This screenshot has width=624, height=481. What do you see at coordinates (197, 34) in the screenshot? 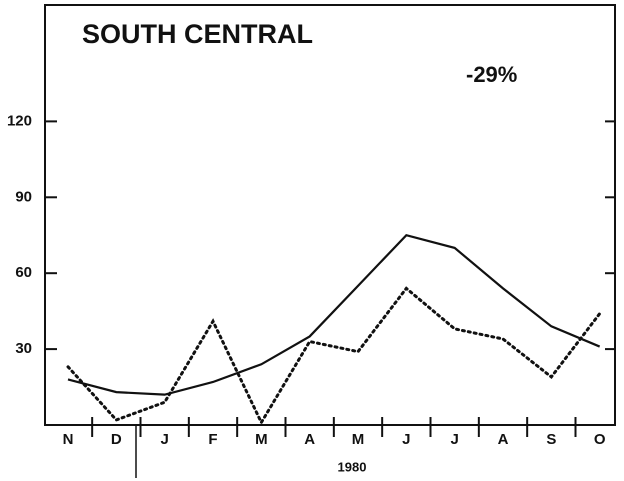
I see `chart-title: SOUTH CENTRAL` at bounding box center [197, 34].